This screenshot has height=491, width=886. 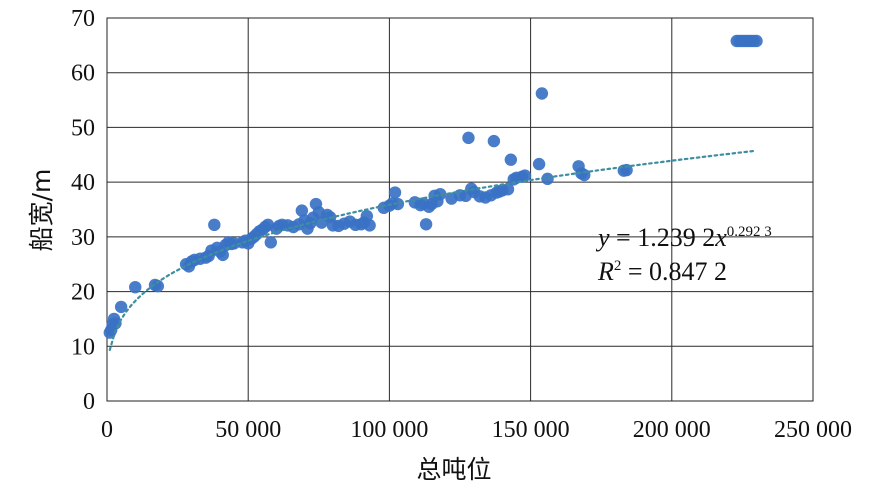 I want to click on y-tick-label: 60, so click(x=83, y=74).